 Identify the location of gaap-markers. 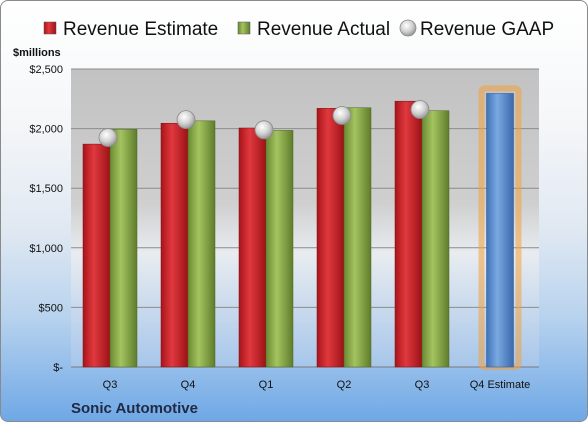
(264, 123).